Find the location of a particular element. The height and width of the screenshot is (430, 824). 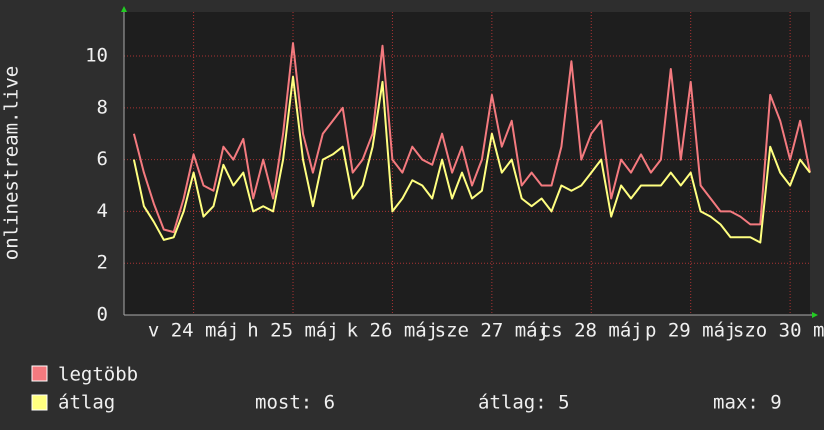

x-tick-label: v 24 máj is located at coordinates (194, 331).